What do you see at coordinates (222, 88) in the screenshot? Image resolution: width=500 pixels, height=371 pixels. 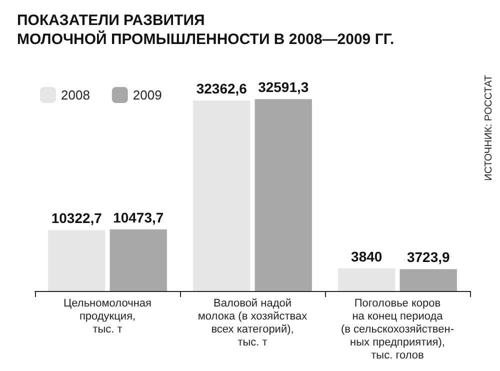 I see `data-label: 32362,6` at bounding box center [222, 88].